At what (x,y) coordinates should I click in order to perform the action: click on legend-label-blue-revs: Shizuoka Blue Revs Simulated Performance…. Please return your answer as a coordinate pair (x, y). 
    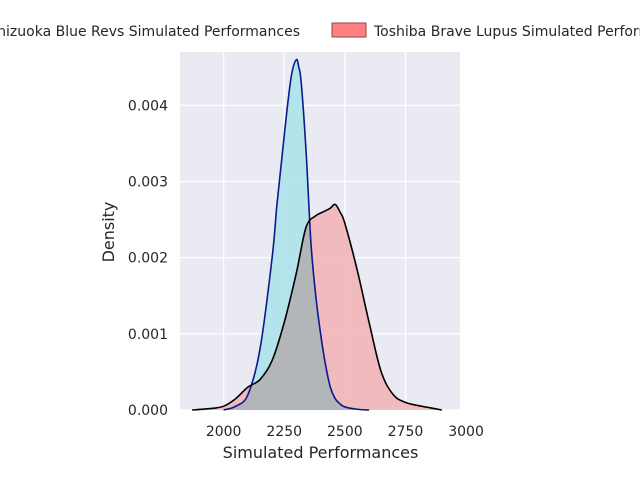
    Looking at the image, I should click on (150, 32).